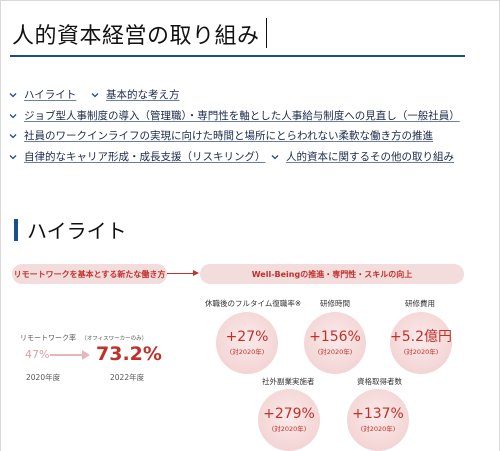  I want to click on metric-bubble-certifications: +137% (対2020年), so click(378, 420).